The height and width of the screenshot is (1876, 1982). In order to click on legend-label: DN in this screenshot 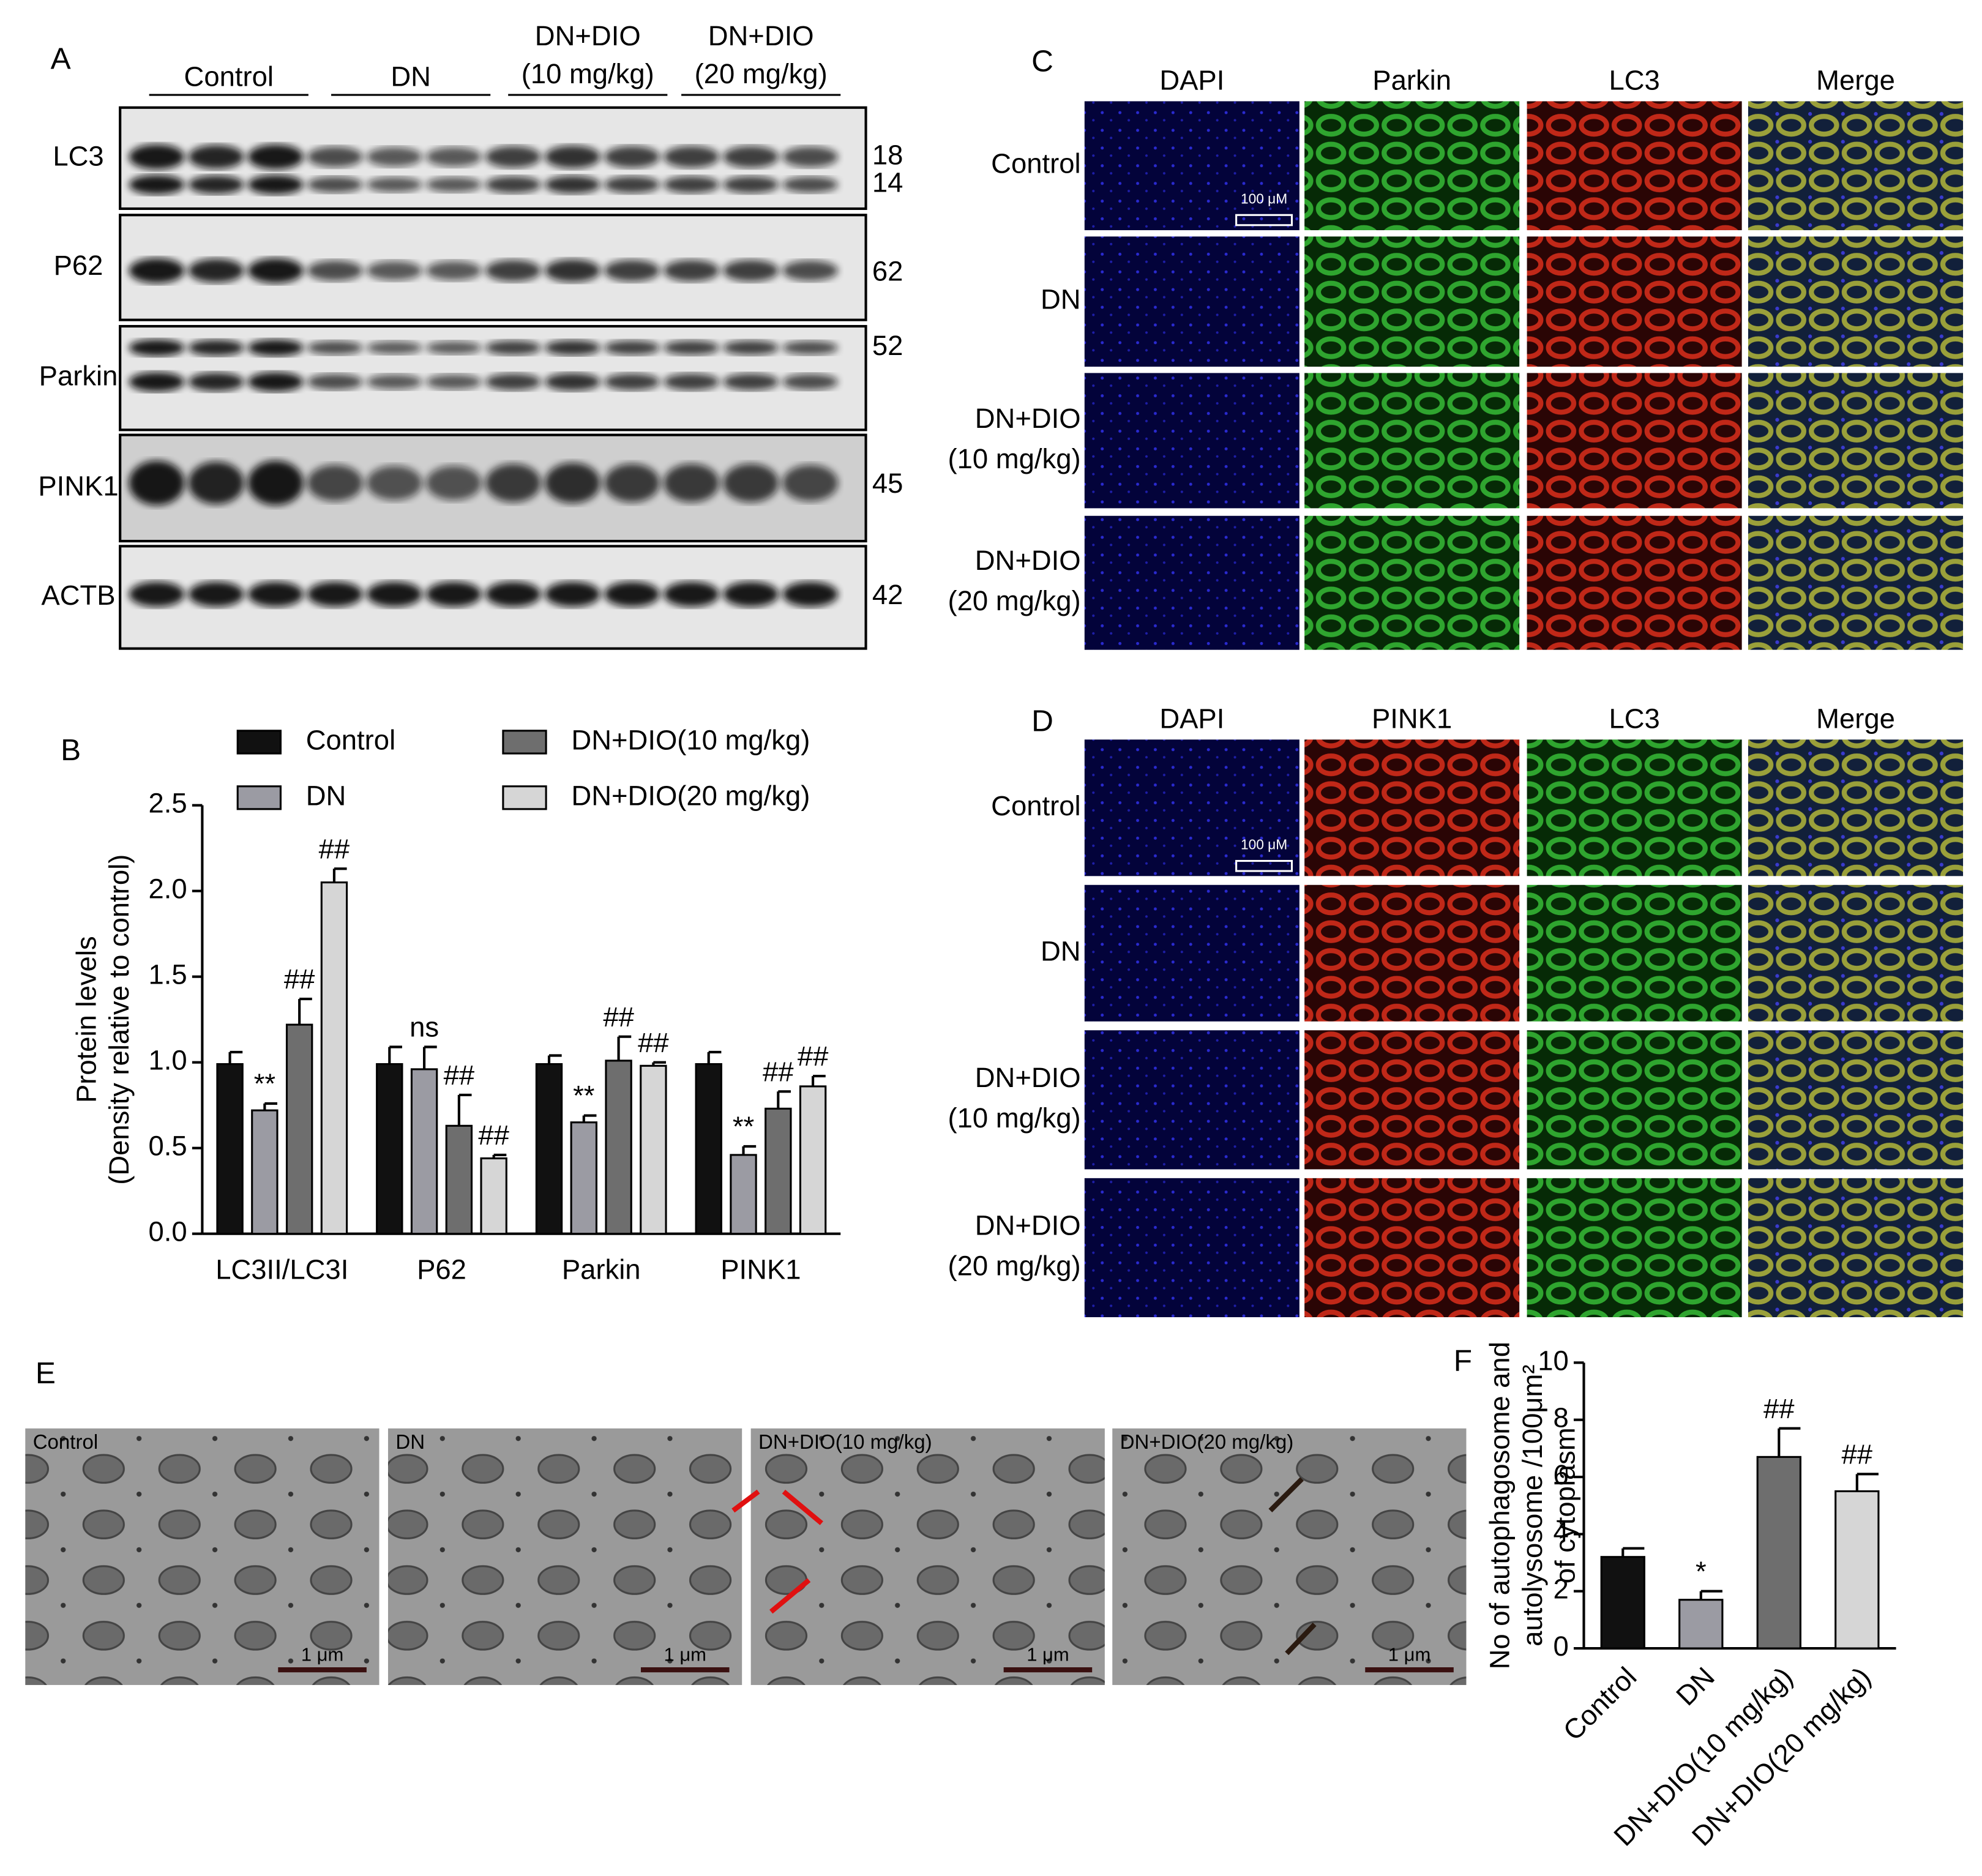, I will do `click(326, 795)`.